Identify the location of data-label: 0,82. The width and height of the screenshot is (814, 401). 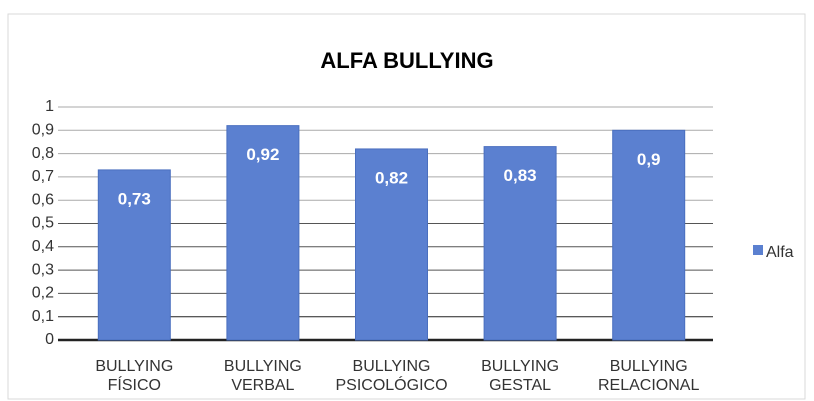
(391, 177).